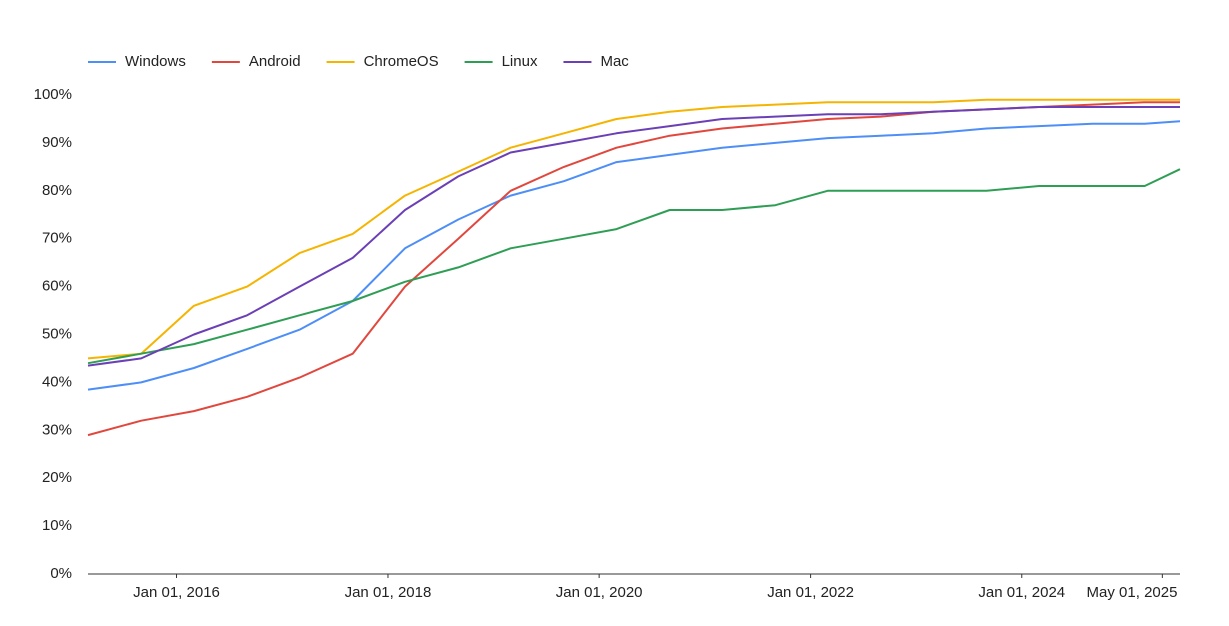  I want to click on y-tick-label: 0%, so click(61, 573).